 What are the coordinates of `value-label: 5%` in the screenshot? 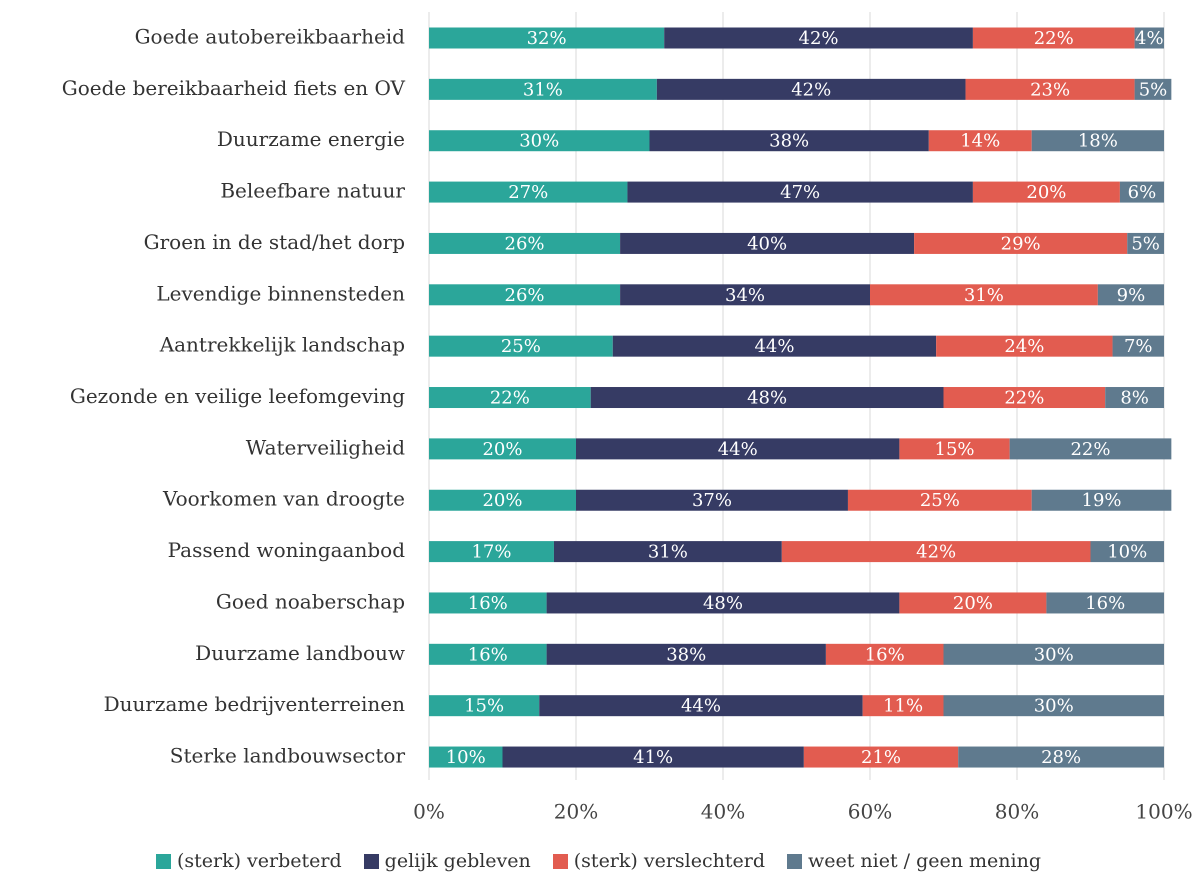 It's located at (1153, 89).